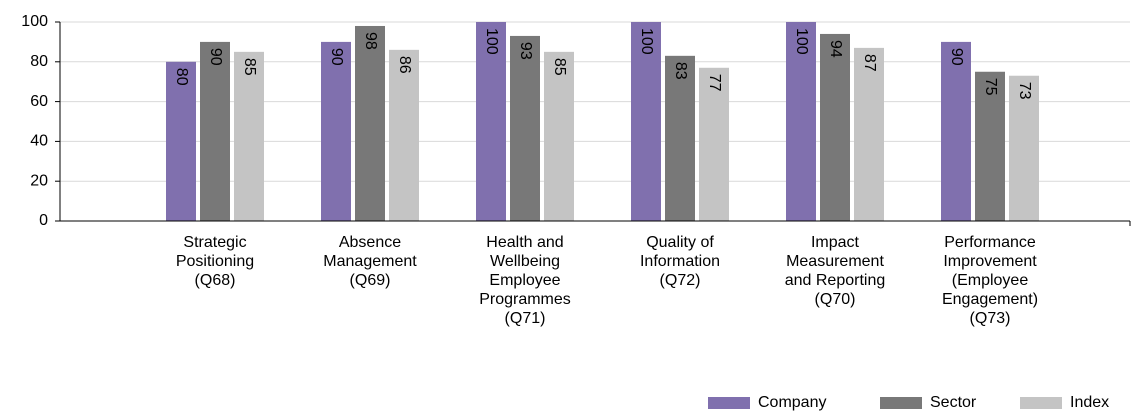 The image size is (1137, 414). What do you see at coordinates (525, 51) in the screenshot?
I see `value-label: 93` at bounding box center [525, 51].